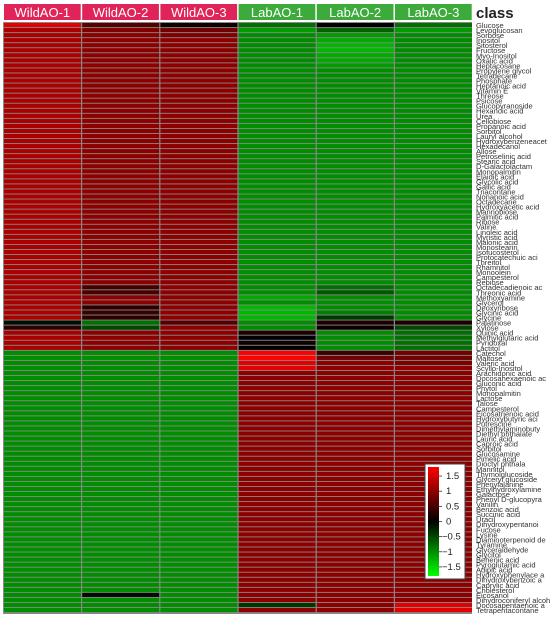  I want to click on row-label: Sorbose, so click(490, 35).